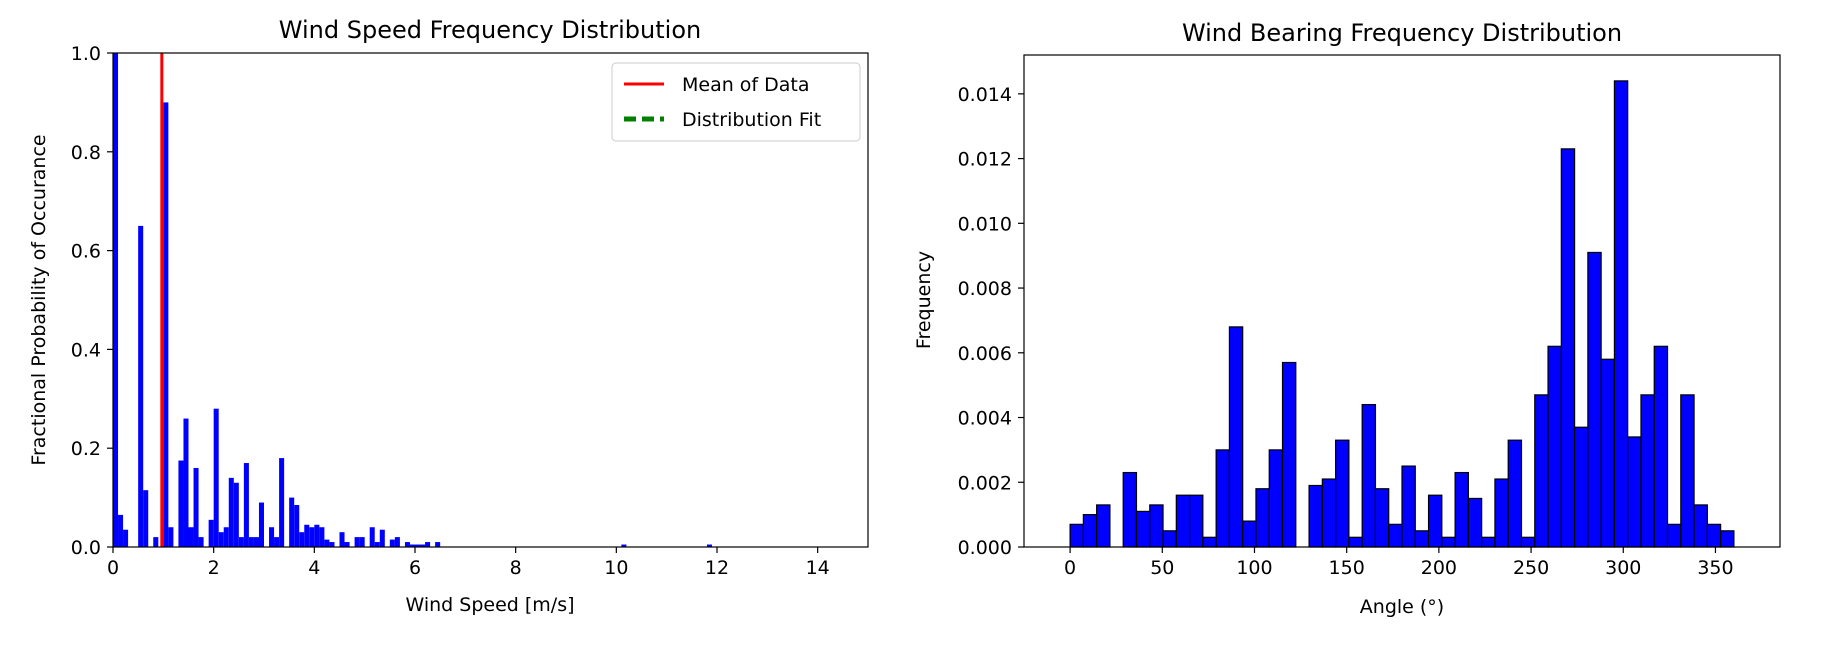 The width and height of the screenshot is (1838, 652). What do you see at coordinates (1402, 33) in the screenshot?
I see `chart-title: Wind Bearing Frequency Distribution` at bounding box center [1402, 33].